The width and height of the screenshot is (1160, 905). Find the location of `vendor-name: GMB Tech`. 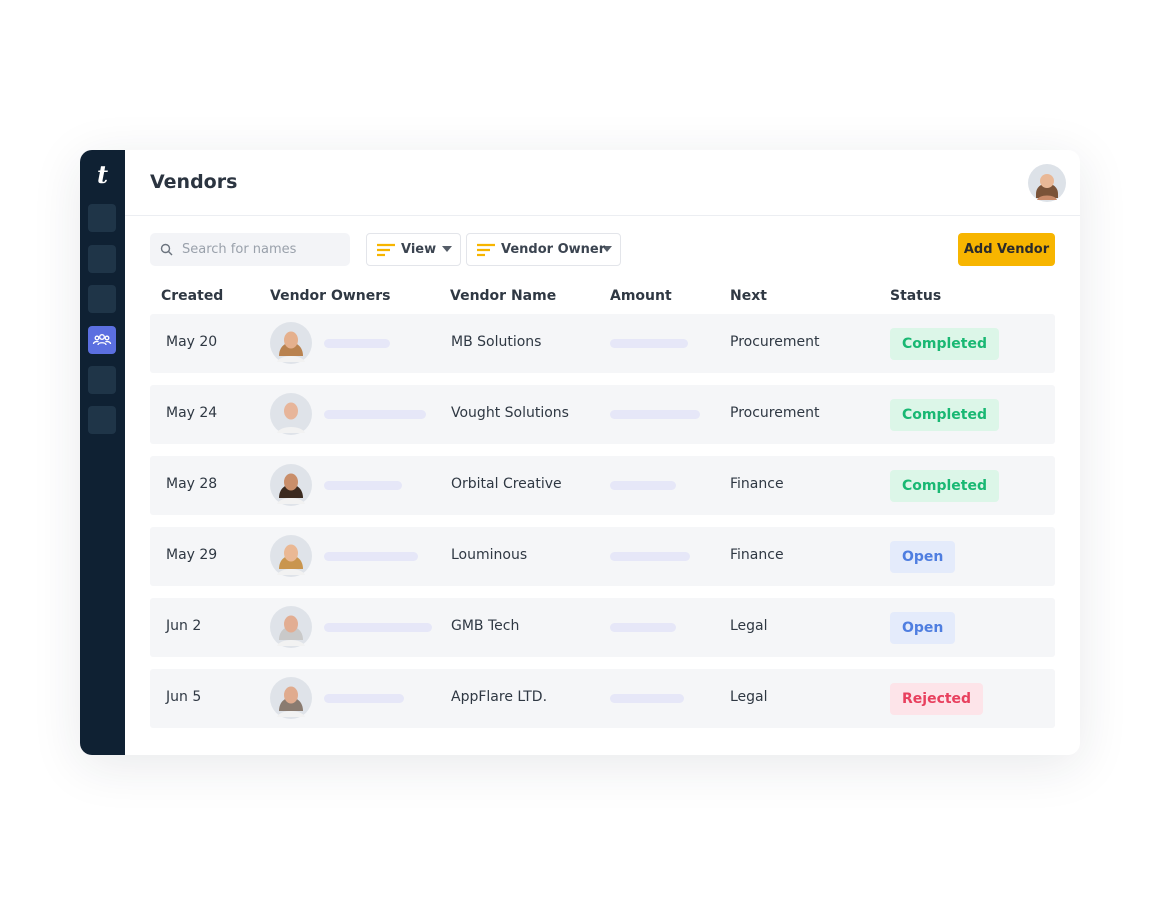

vendor-name: GMB Tech is located at coordinates (485, 626).